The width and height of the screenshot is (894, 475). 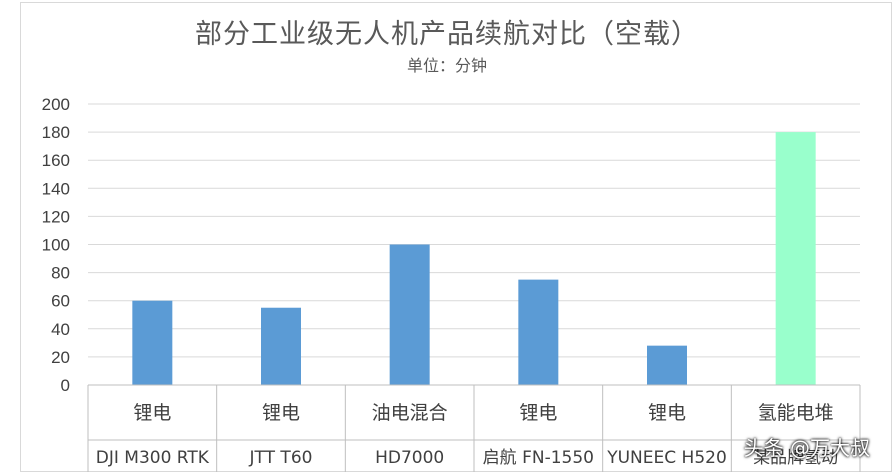 What do you see at coordinates (447, 34) in the screenshot?
I see `chart-title: 部分工业级无人机产品续航对比（空载）` at bounding box center [447, 34].